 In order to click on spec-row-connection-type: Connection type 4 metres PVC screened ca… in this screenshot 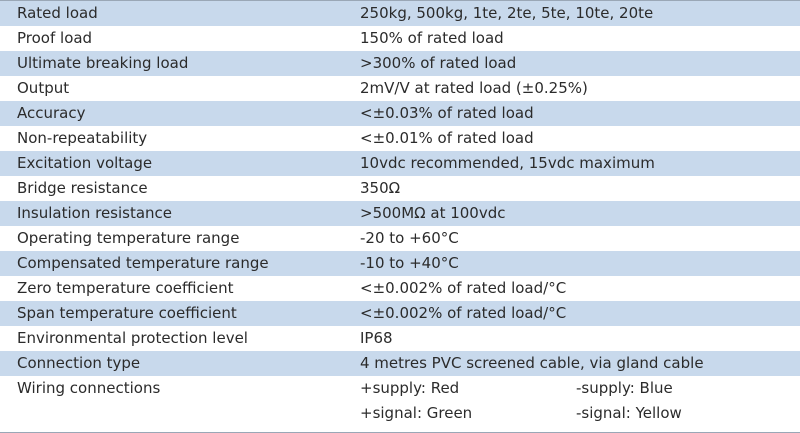, I will do `click(400, 363)`.